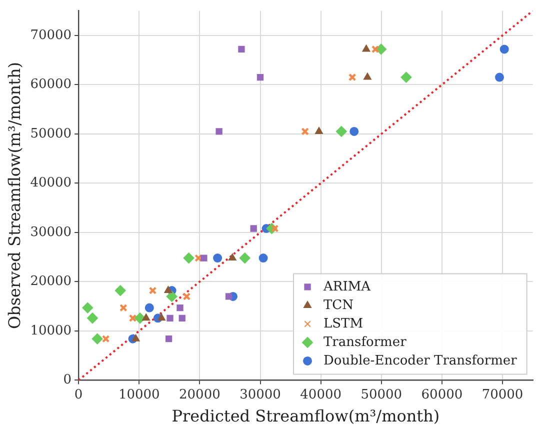 The image size is (539, 433). I want to click on y-tick-label: 10000, so click(51, 330).